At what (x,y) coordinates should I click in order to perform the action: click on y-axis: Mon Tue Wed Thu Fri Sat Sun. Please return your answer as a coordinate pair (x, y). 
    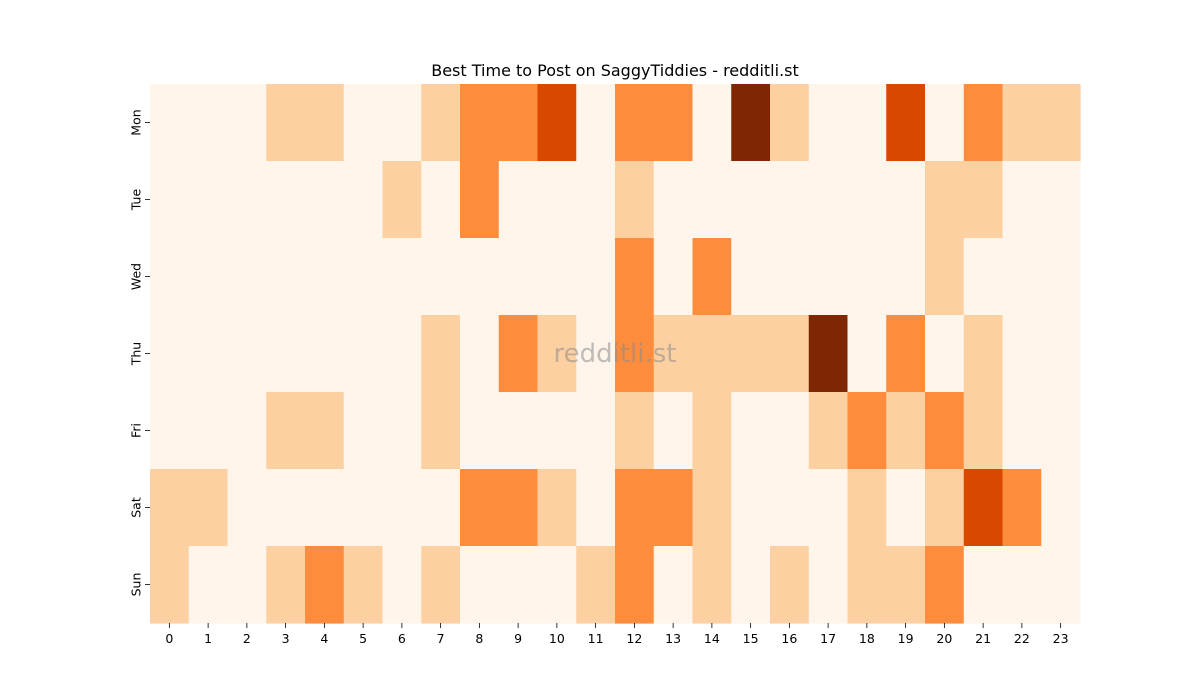
    Looking at the image, I should click on (139, 353).